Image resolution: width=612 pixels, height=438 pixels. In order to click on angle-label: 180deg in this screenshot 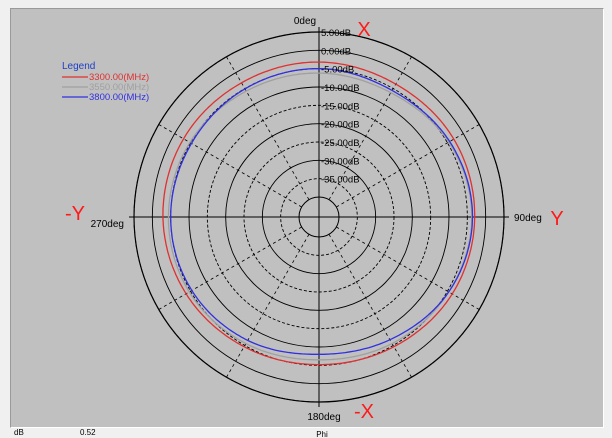, I will do `click(323, 417)`.